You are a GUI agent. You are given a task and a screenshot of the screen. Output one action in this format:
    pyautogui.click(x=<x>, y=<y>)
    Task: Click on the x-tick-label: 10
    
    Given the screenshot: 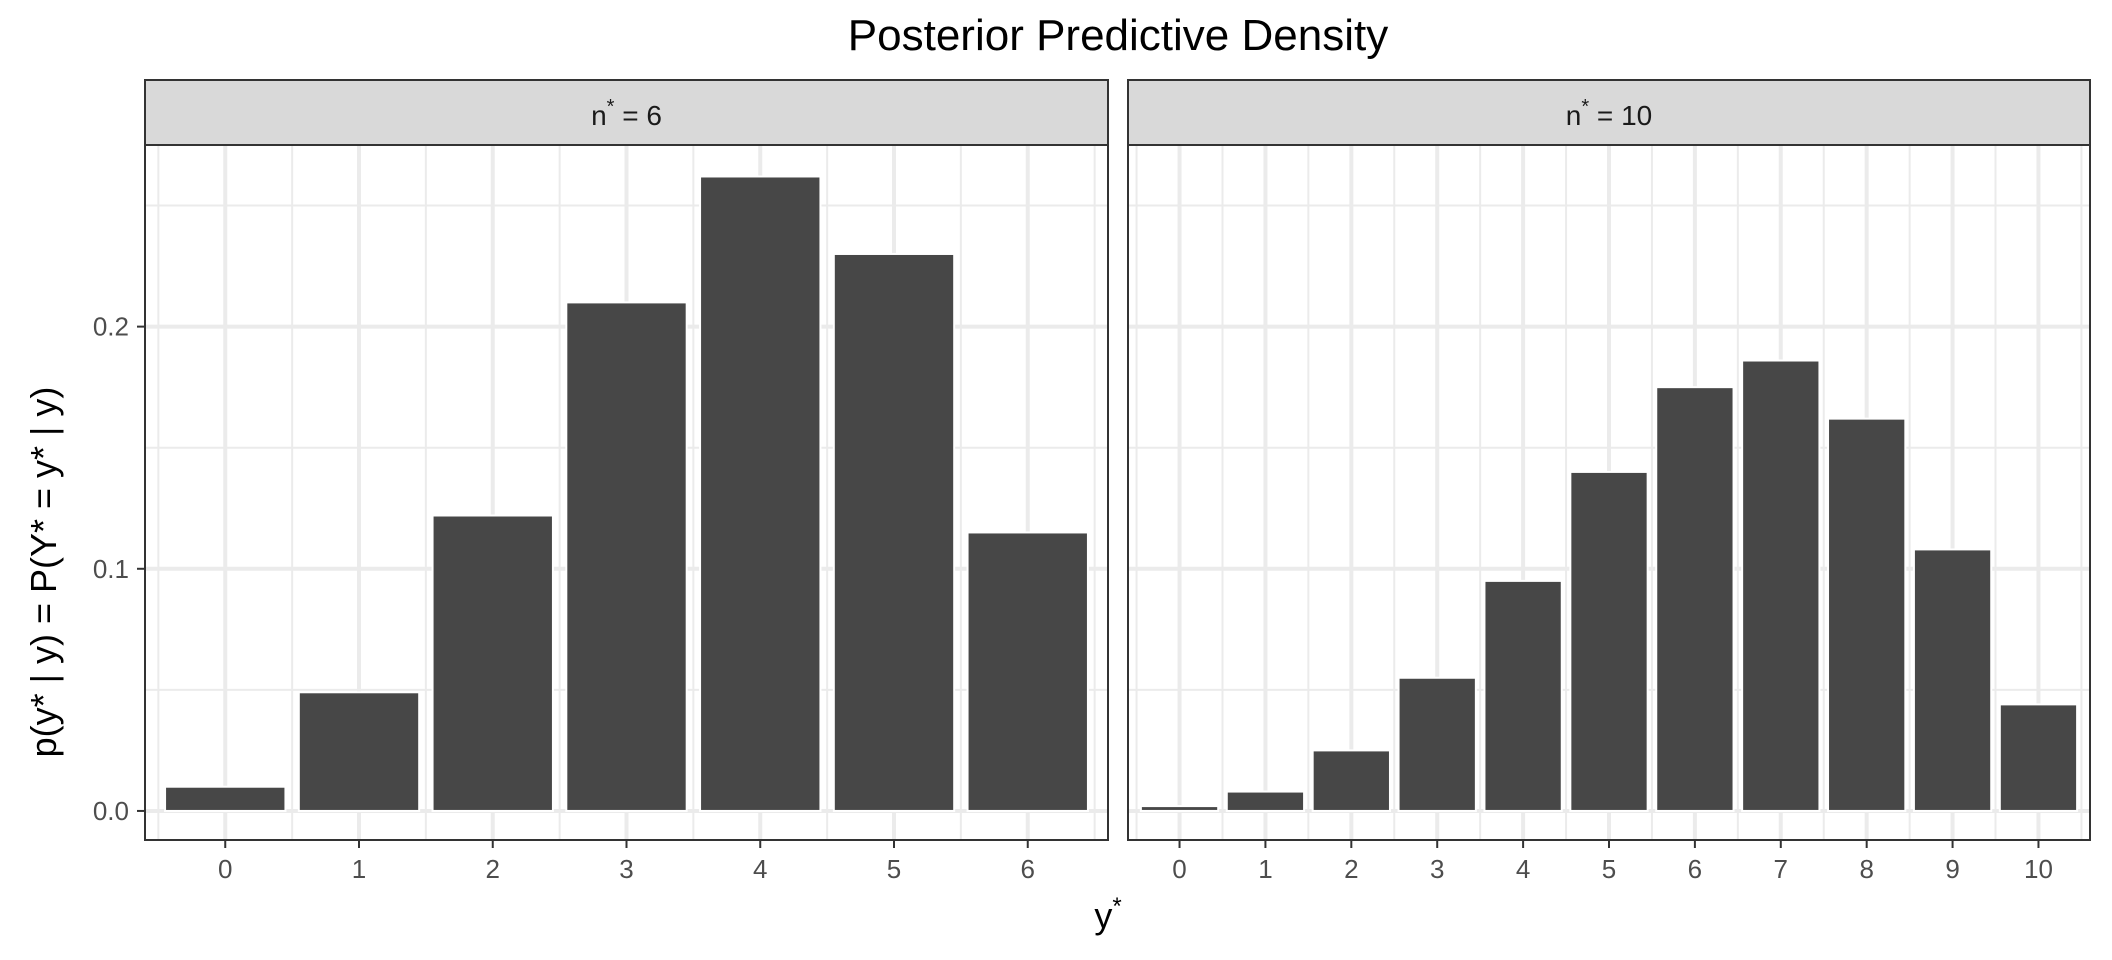 What is the action you would take?
    pyautogui.click(x=2038, y=869)
    